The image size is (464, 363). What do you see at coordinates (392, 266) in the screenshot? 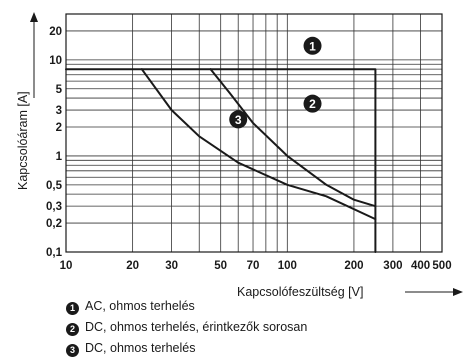
I see `x-tick-label: 300` at bounding box center [392, 266].